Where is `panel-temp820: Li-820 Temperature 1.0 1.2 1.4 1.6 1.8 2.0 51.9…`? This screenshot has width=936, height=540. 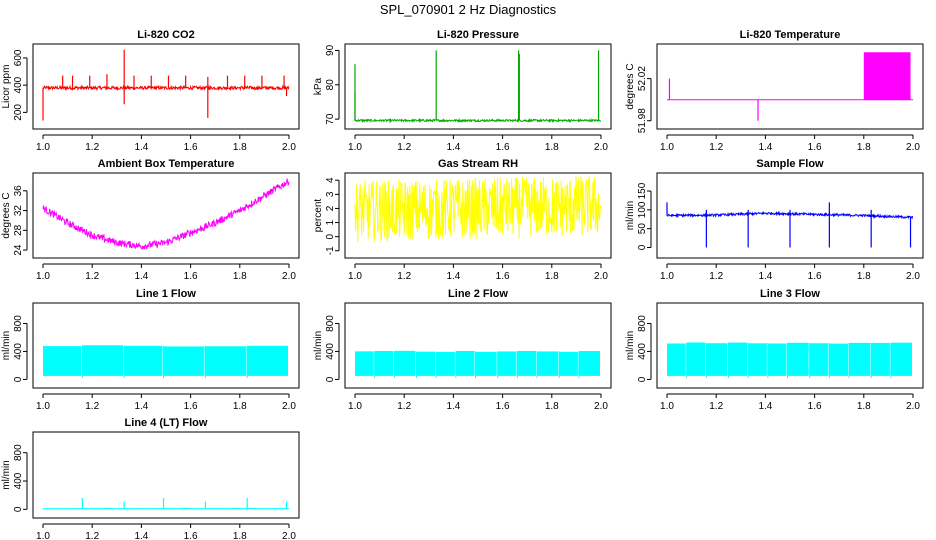 panel-temp820: Li-820 Temperature 1.0 1.2 1.4 1.6 1.8 2.0 51.9… is located at coordinates (774, 91).